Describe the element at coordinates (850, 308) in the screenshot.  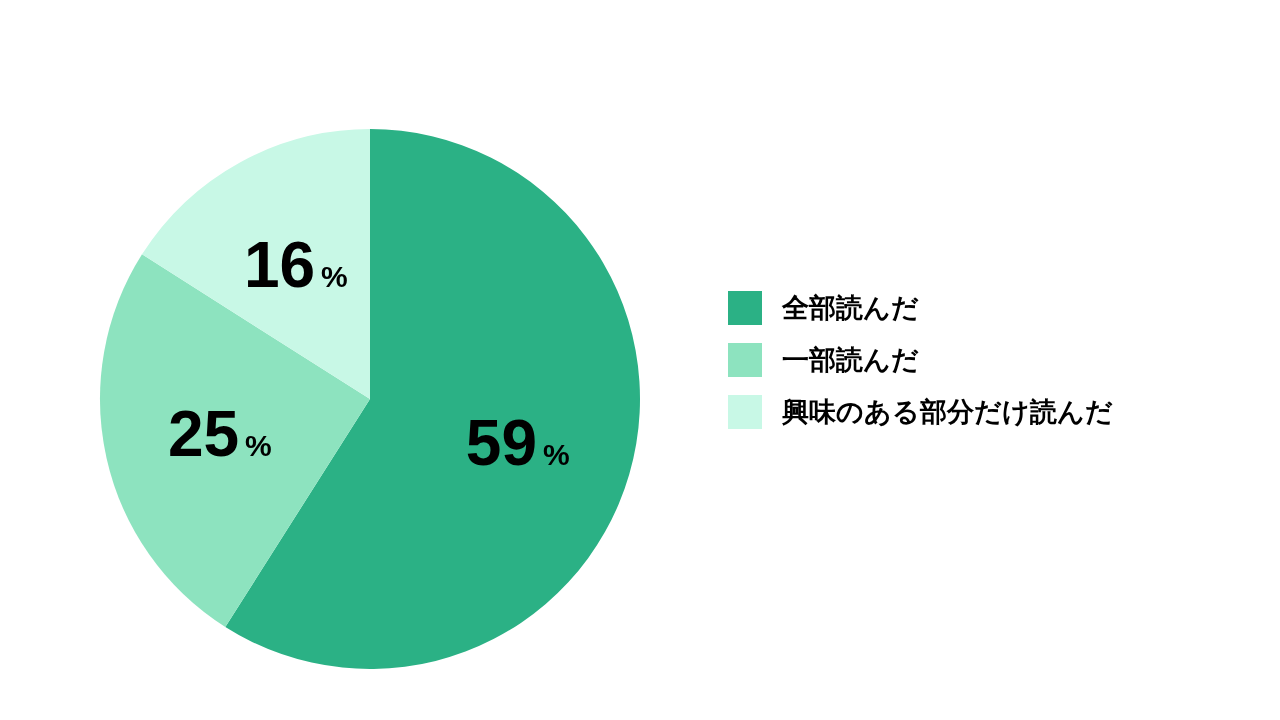
I see `legend-label: 全部読んだ` at that location.